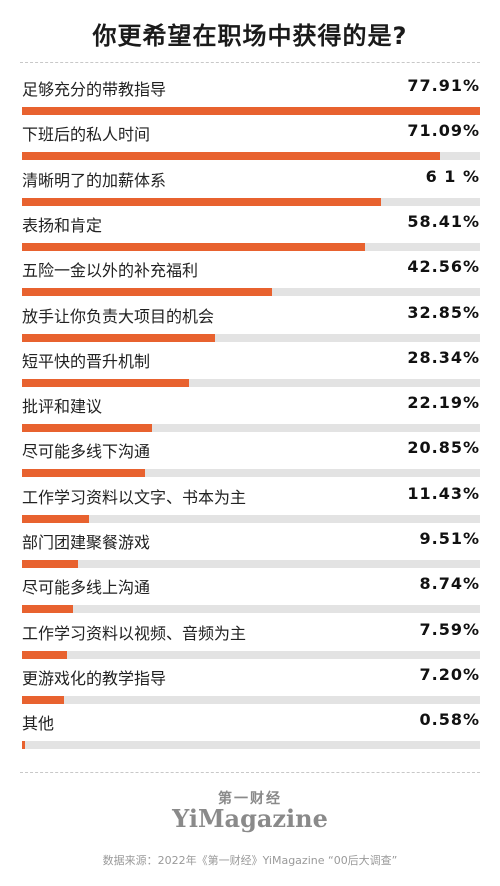 This screenshot has height=886, width=500. Describe the element at coordinates (452, 176) in the screenshot. I see `bar-value-label: 6 1 %` at that location.